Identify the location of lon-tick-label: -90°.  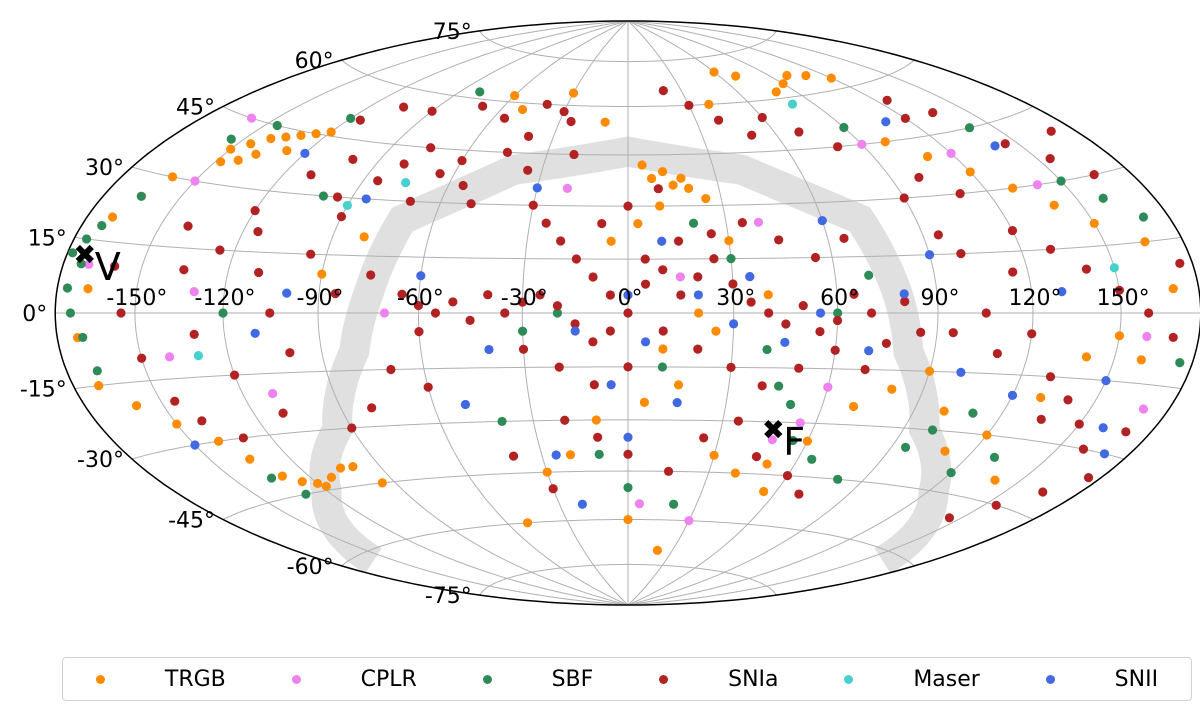
(320, 298).